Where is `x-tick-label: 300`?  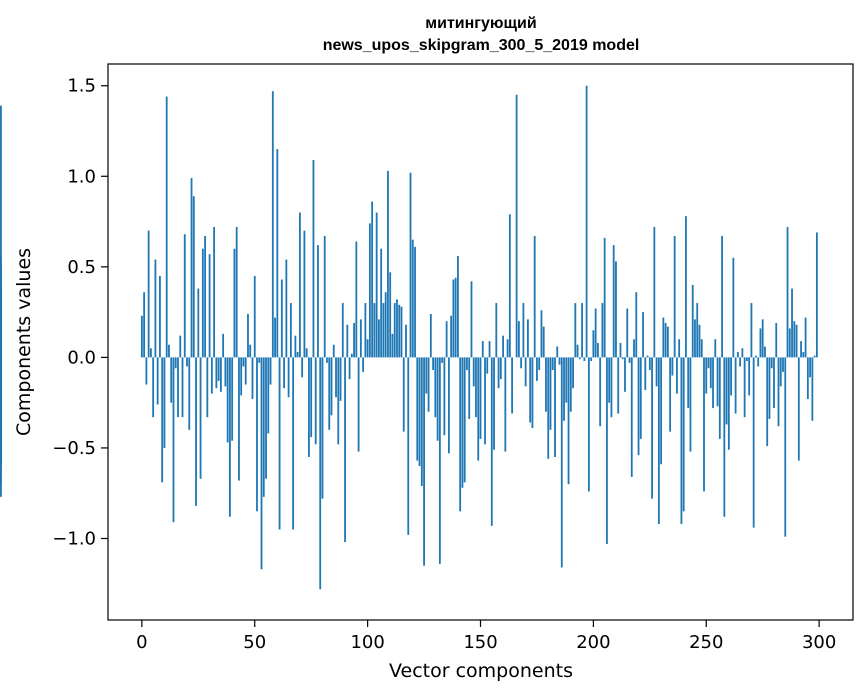 x-tick-label: 300 is located at coordinates (819, 642).